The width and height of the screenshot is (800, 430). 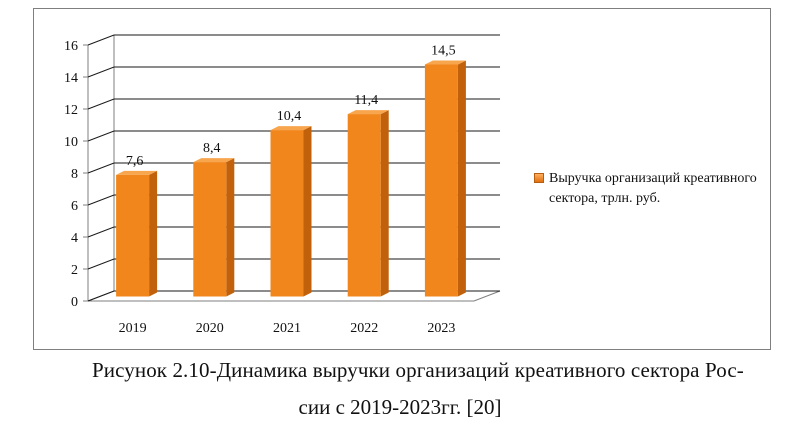 What do you see at coordinates (135, 161) in the screenshot?
I see `data-label: 7,6` at bounding box center [135, 161].